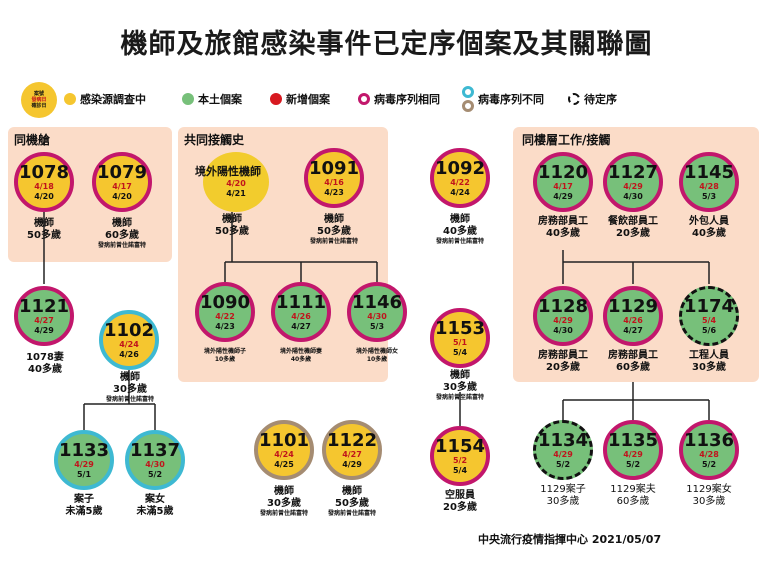  What do you see at coordinates (563, 450) in the screenshot?
I see `case-node-1134: 1134 4/29 5/2` at bounding box center [563, 450].